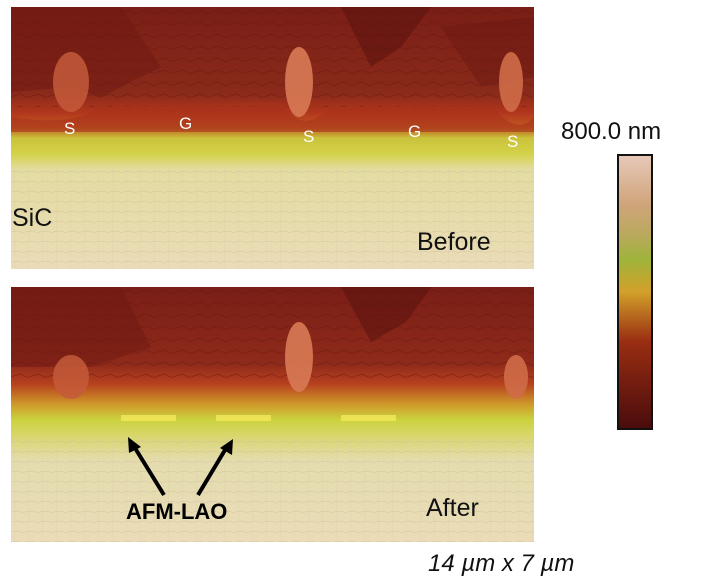 The height and width of the screenshot is (583, 706). What do you see at coordinates (611, 131) in the screenshot?
I see `color-scale-max-label: 800.0 nm` at bounding box center [611, 131].